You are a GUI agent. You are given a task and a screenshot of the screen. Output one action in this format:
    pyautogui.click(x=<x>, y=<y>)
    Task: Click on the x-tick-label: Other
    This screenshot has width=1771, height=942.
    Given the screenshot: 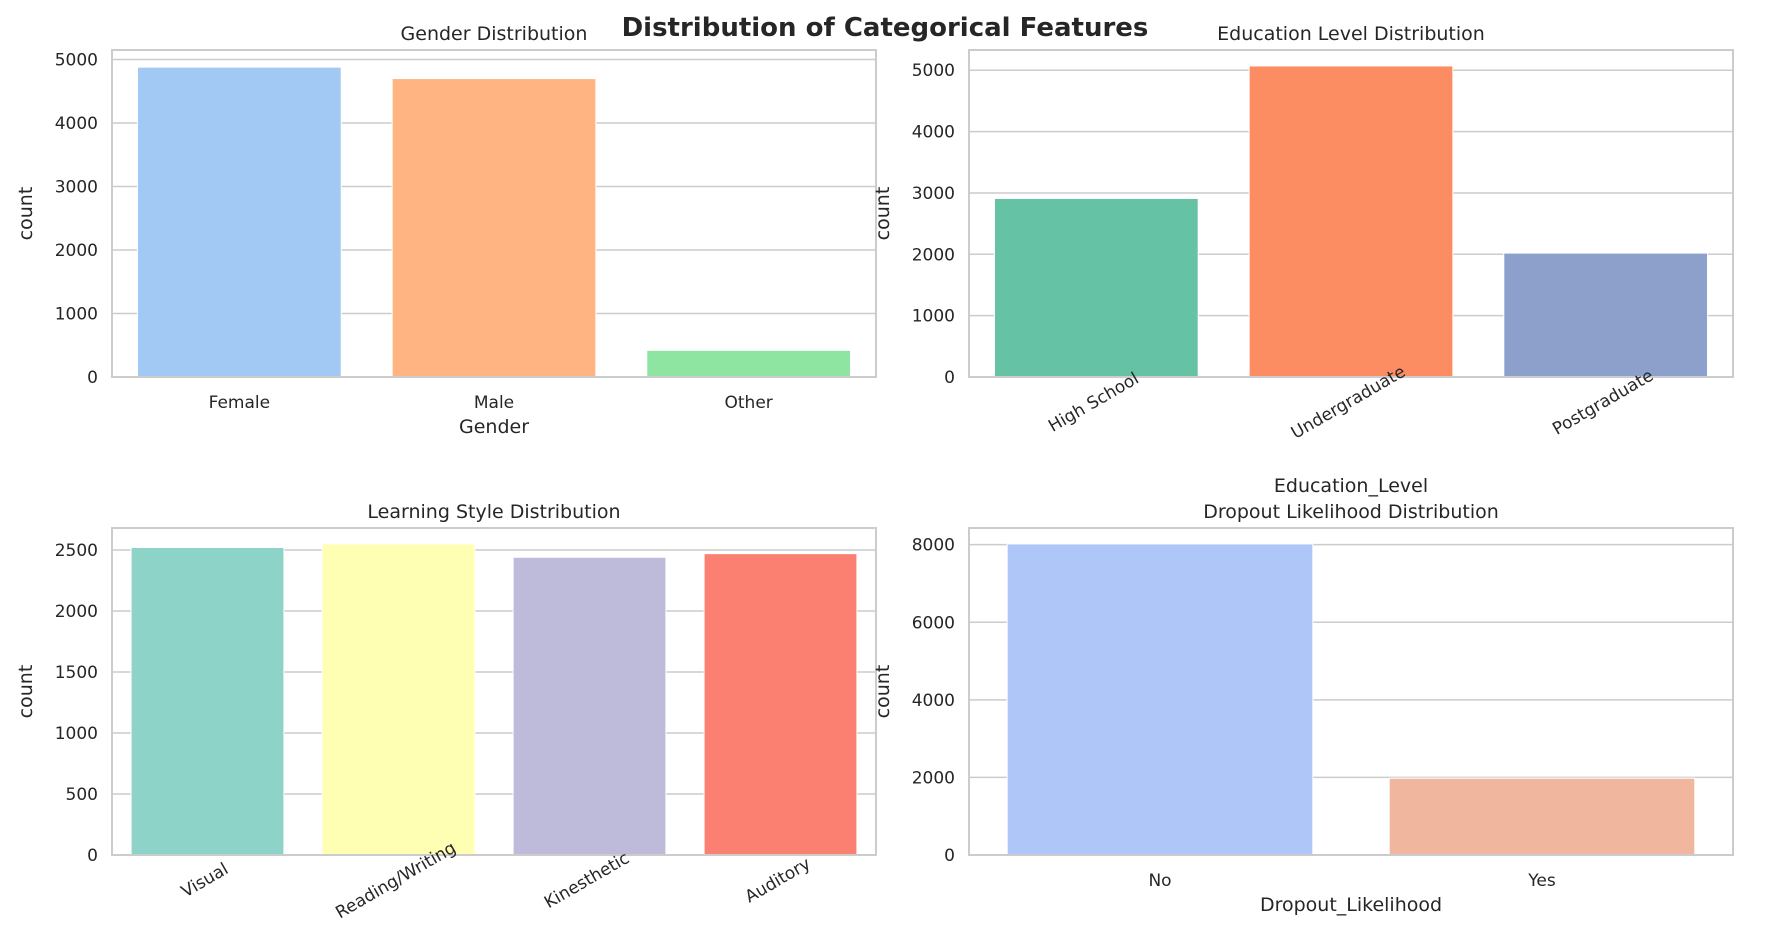 What is the action you would take?
    pyautogui.click(x=749, y=403)
    